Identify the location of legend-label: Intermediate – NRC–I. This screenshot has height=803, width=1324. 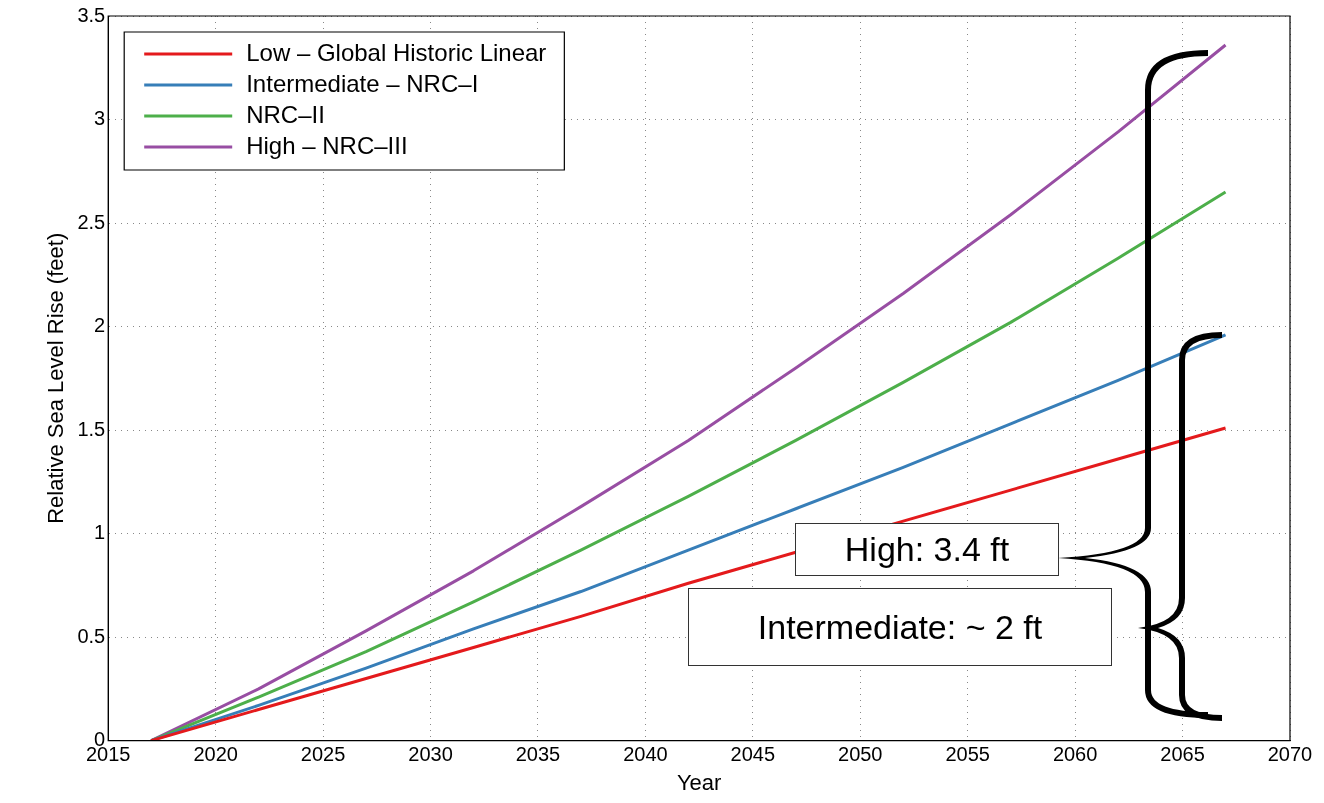
(362, 83).